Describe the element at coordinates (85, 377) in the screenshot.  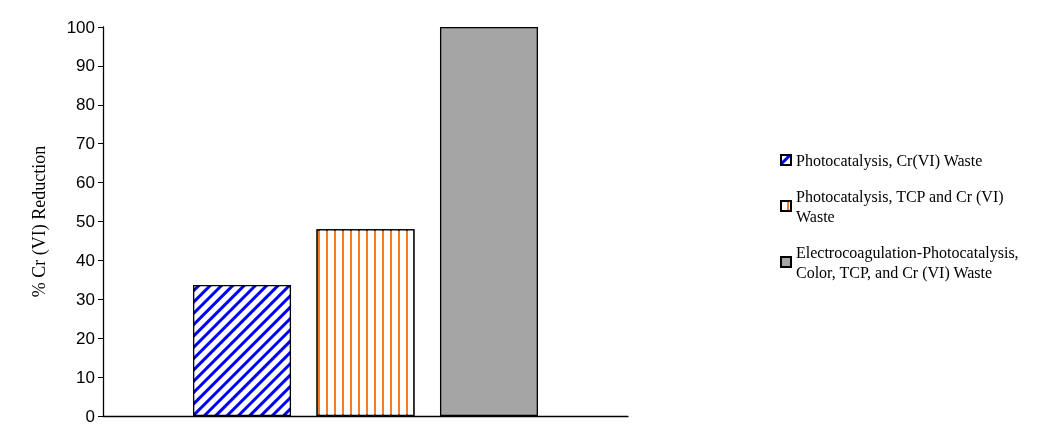
I see `y-tick-label: 10` at that location.